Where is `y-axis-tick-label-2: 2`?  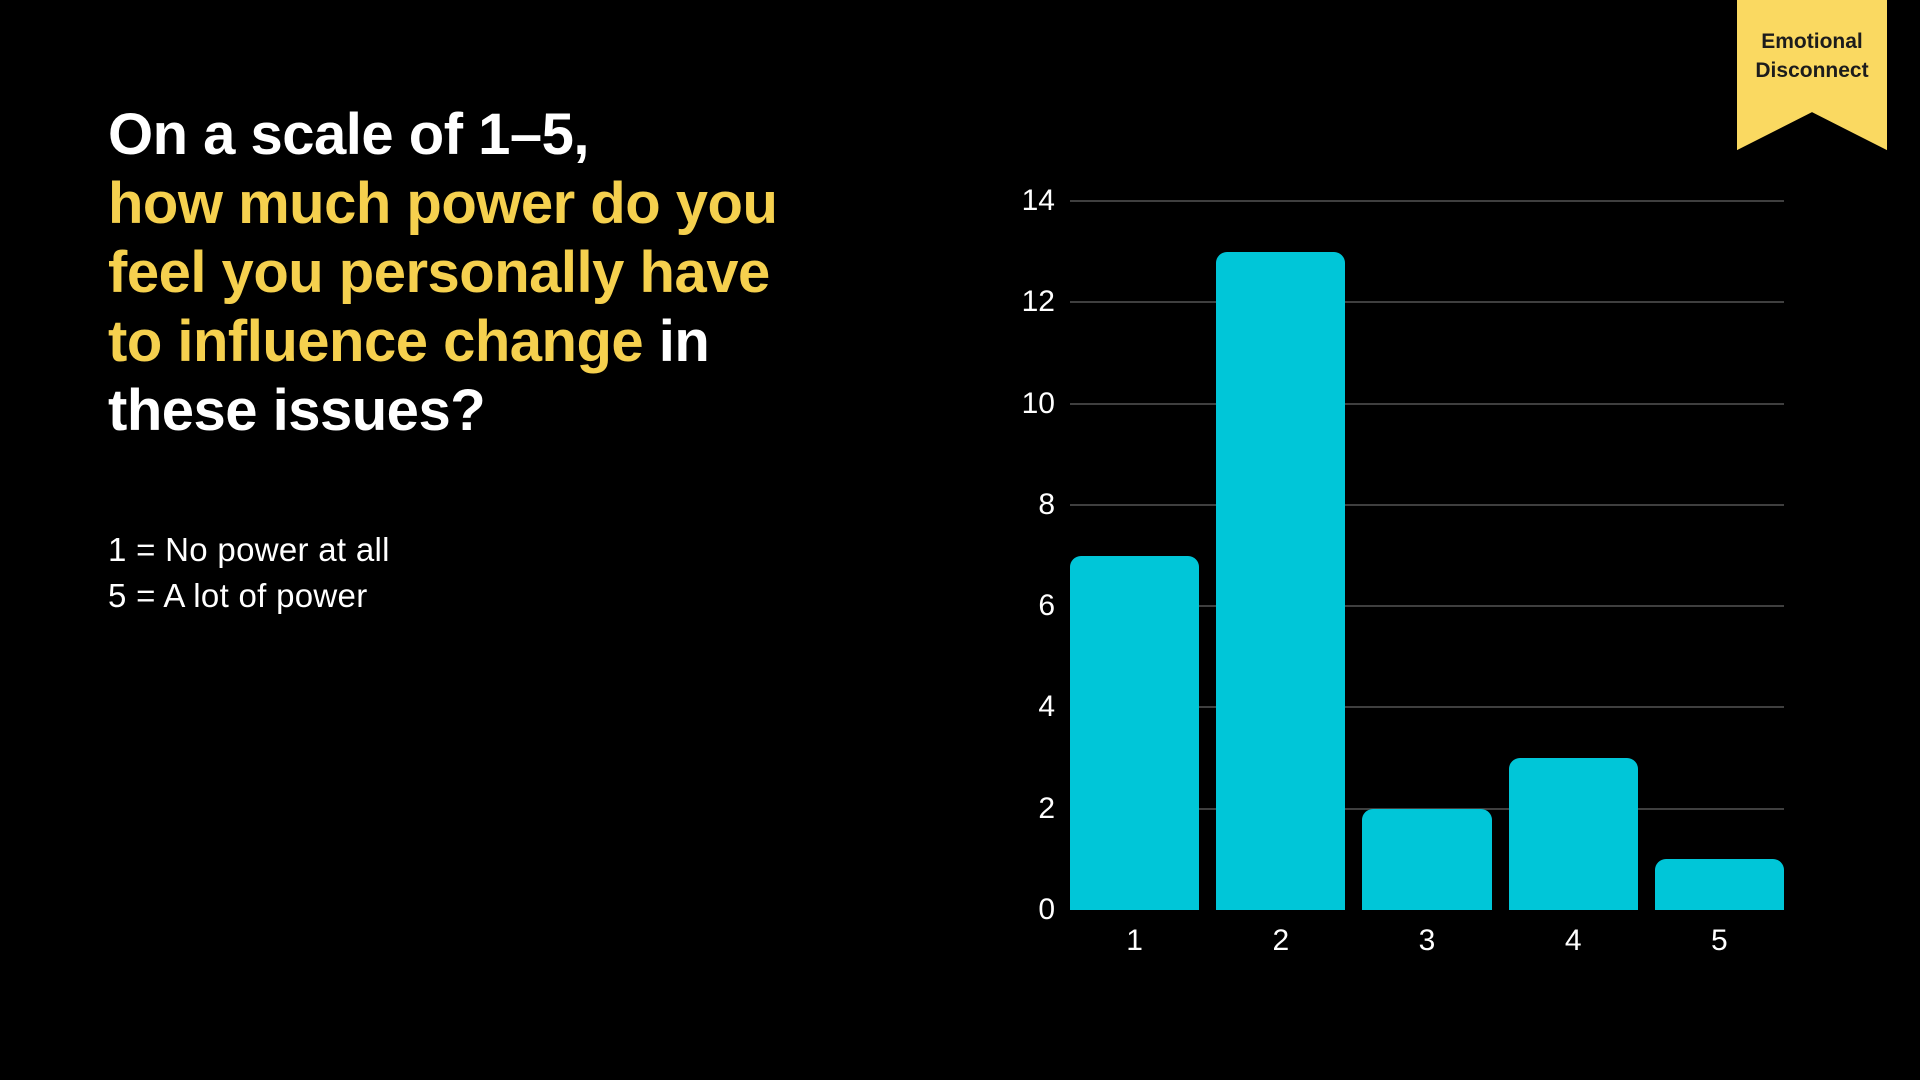 y-axis-tick-label-2: 2 is located at coordinates (1046, 808).